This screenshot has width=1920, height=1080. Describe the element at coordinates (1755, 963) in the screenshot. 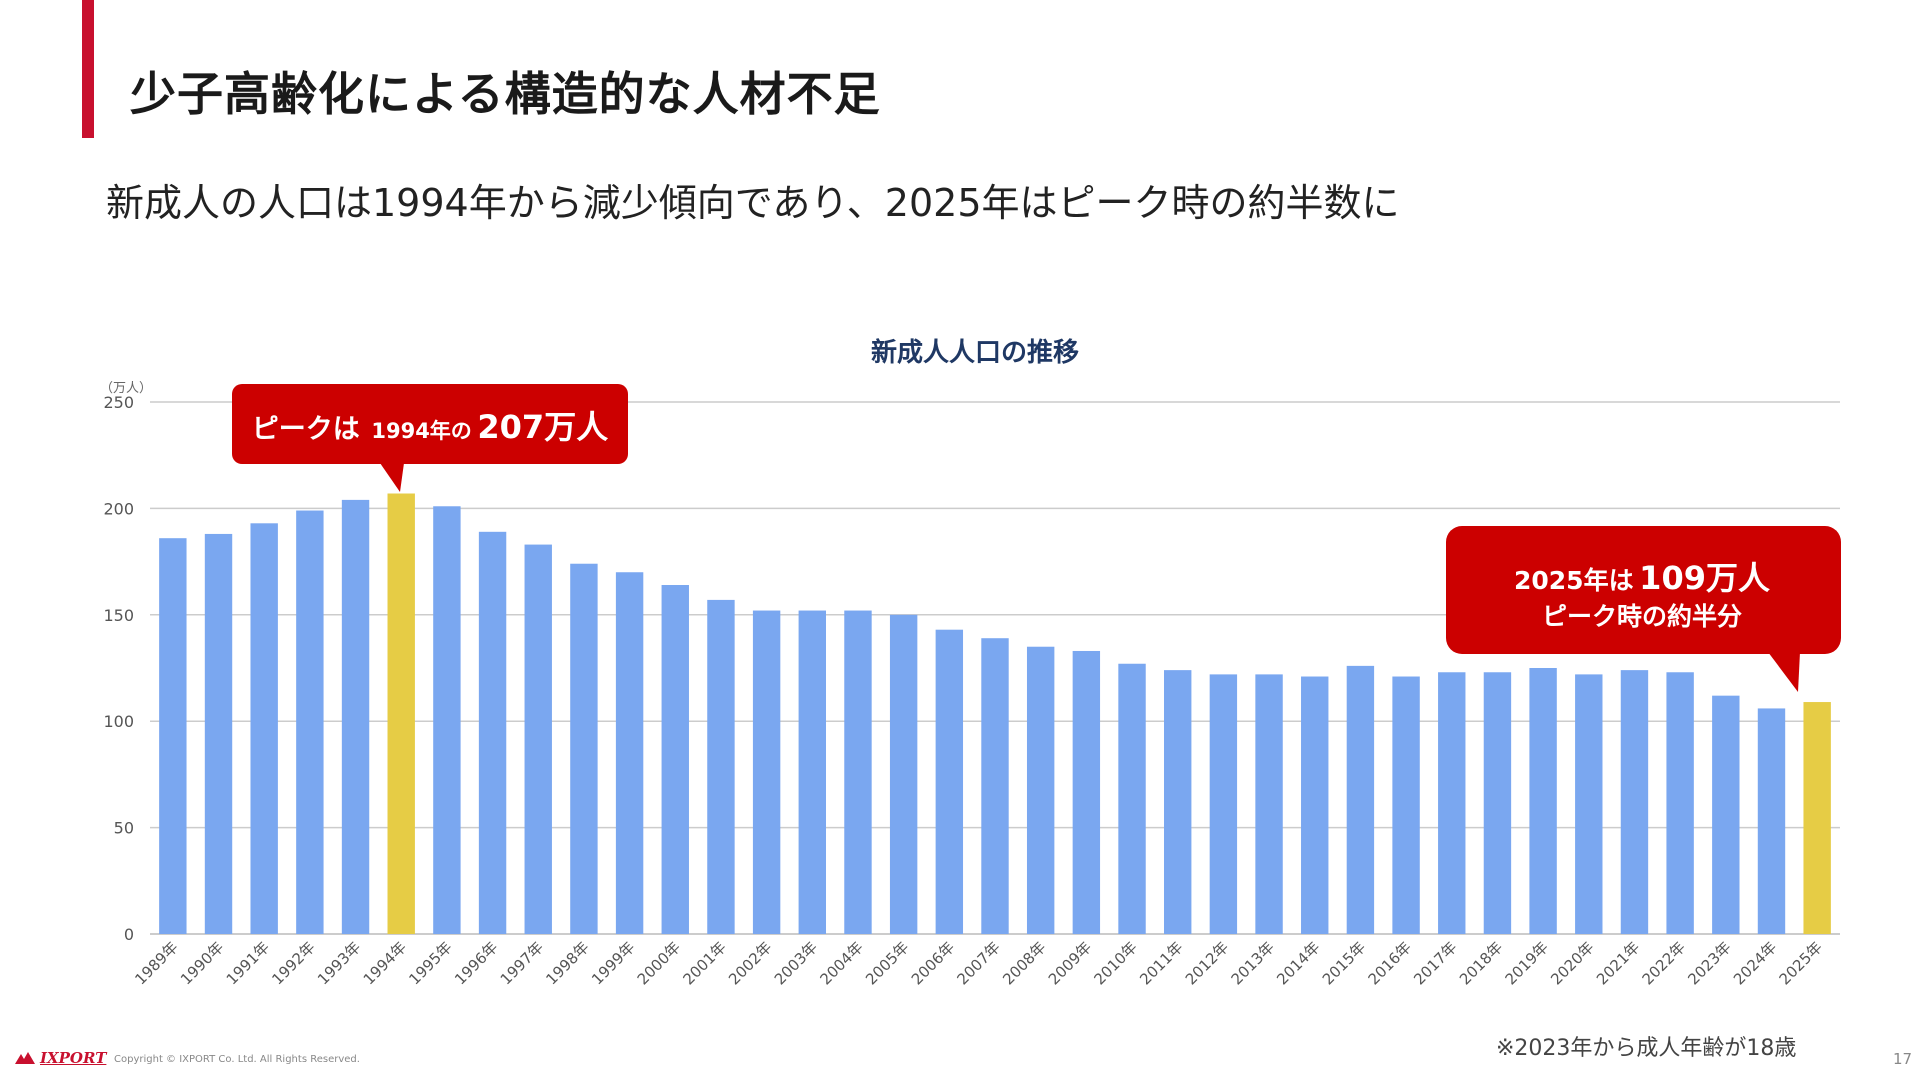

I see `x-tick-label: 2024年` at that location.